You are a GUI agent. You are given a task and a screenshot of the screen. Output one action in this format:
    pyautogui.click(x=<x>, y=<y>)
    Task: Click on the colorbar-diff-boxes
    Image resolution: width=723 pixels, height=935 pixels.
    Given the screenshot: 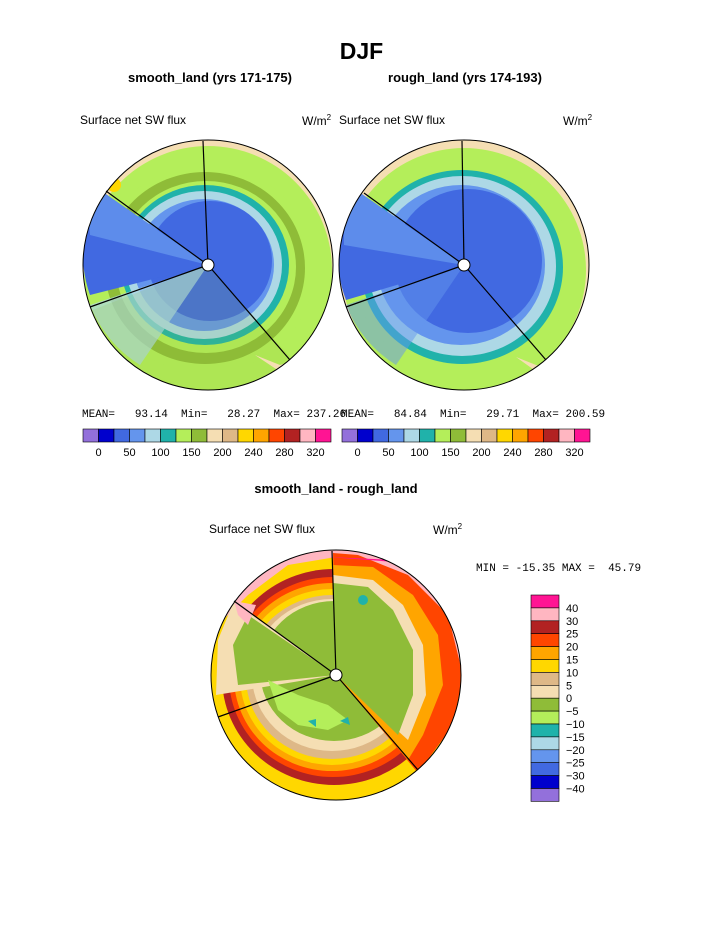 What is the action you would take?
    pyautogui.click(x=545, y=698)
    